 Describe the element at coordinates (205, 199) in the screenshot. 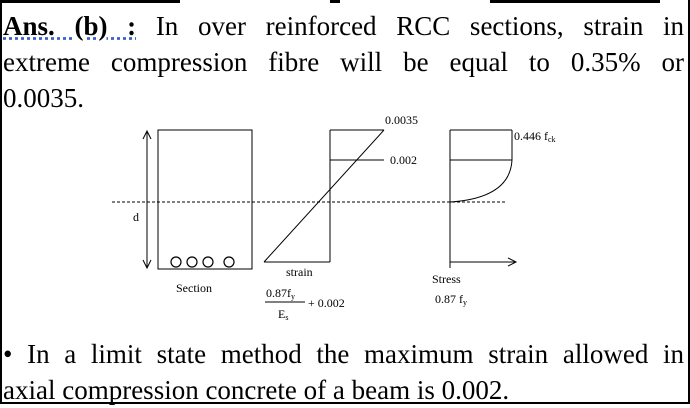

I see `section-rect` at that location.